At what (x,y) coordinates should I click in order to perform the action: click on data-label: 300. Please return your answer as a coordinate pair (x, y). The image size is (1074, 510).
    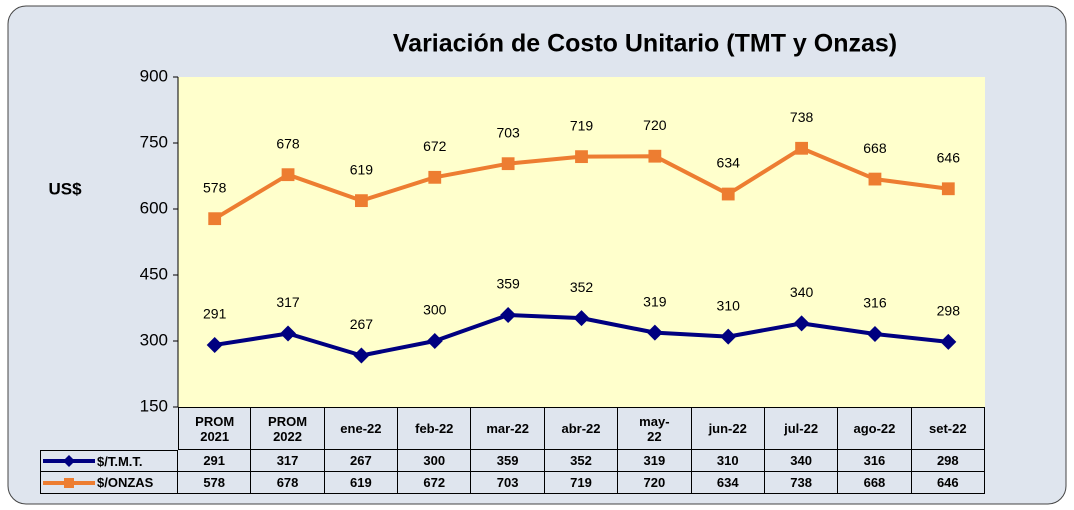
    Looking at the image, I should click on (435, 310).